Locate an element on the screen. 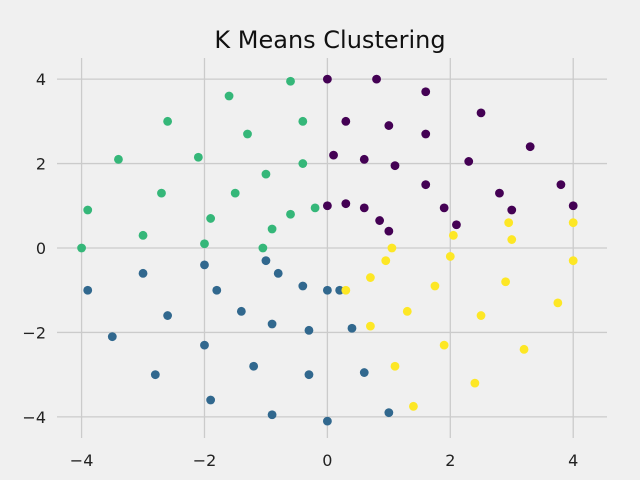  x-axis-ticks: −4 −2 0 2 4 is located at coordinates (324, 460).